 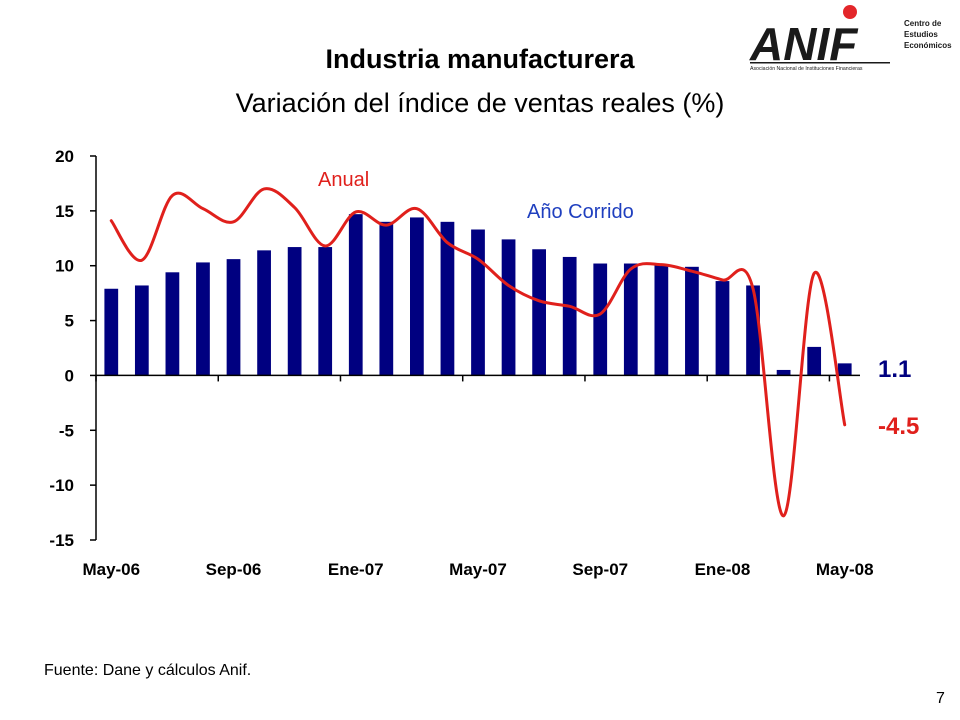 What do you see at coordinates (580, 212) in the screenshot?
I see `series-label-ano-corrido: Año Corrido` at bounding box center [580, 212].